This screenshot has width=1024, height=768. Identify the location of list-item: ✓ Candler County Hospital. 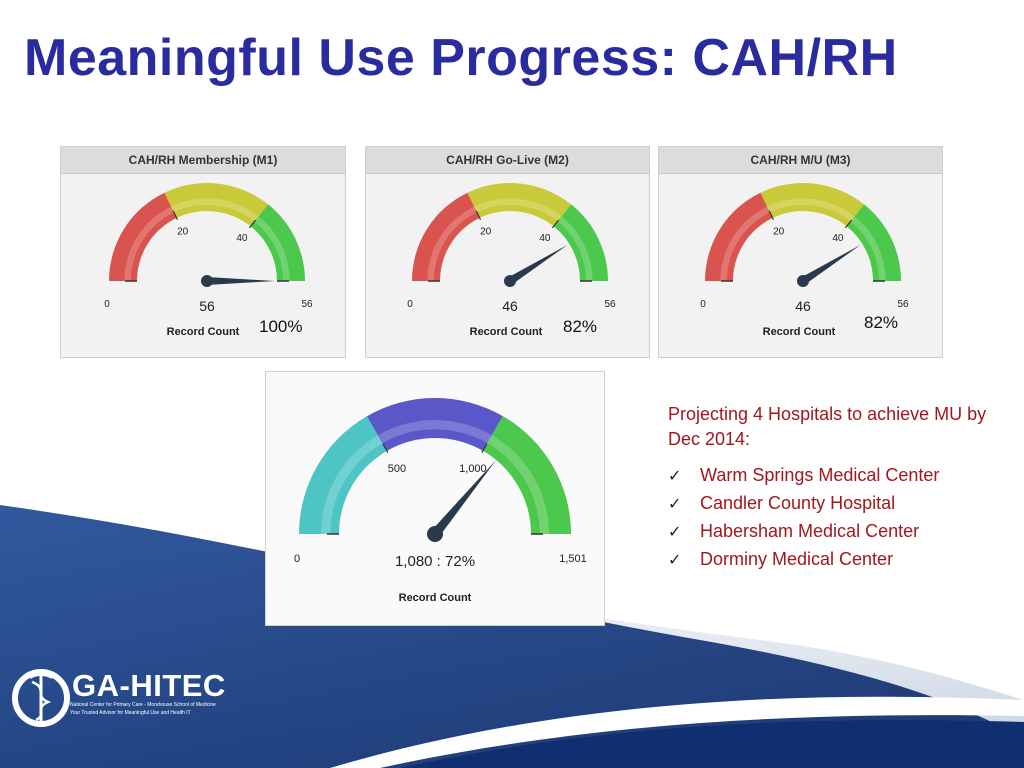
(840, 504).